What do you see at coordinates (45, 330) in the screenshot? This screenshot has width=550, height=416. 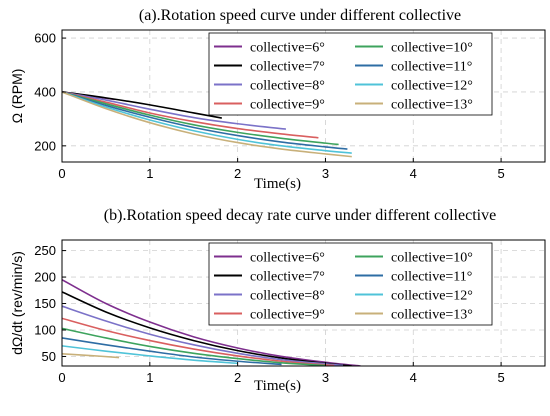 I see `y-tick-label: 100` at bounding box center [45, 330].